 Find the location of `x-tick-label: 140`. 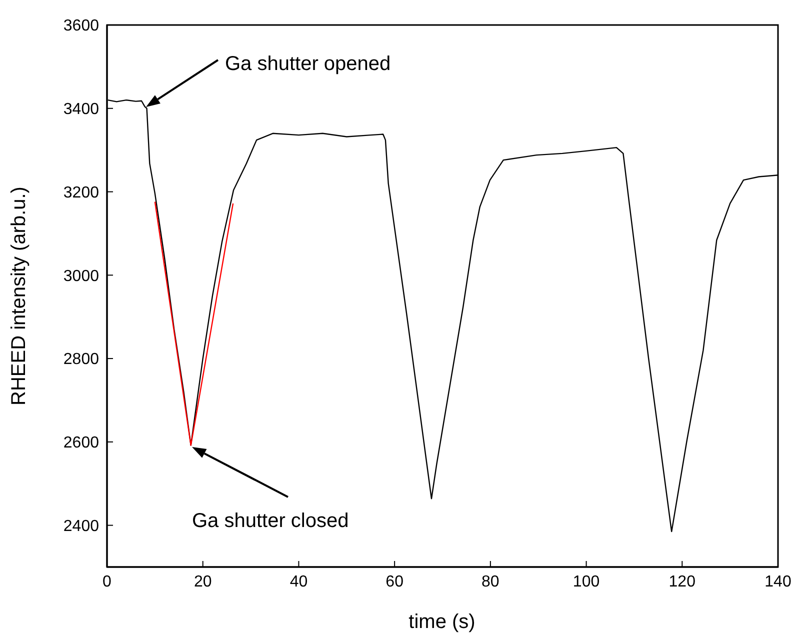

x-tick-label: 140 is located at coordinates (778, 581).